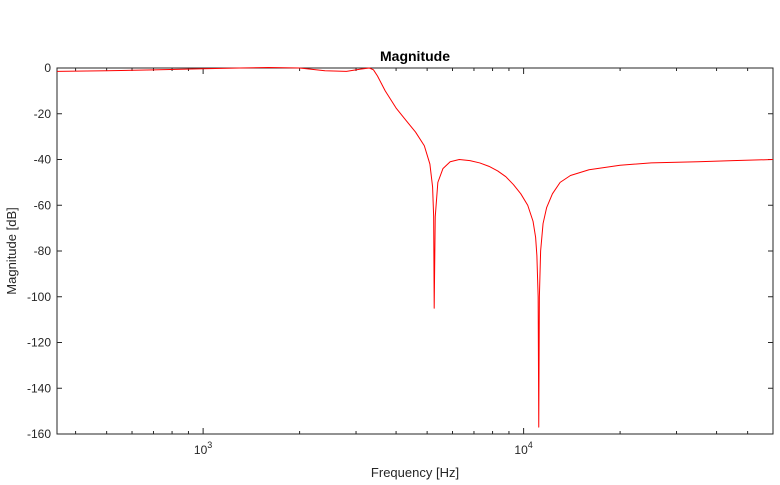  Describe the element at coordinates (39, 343) in the screenshot. I see `y-tick-label: -120` at that location.